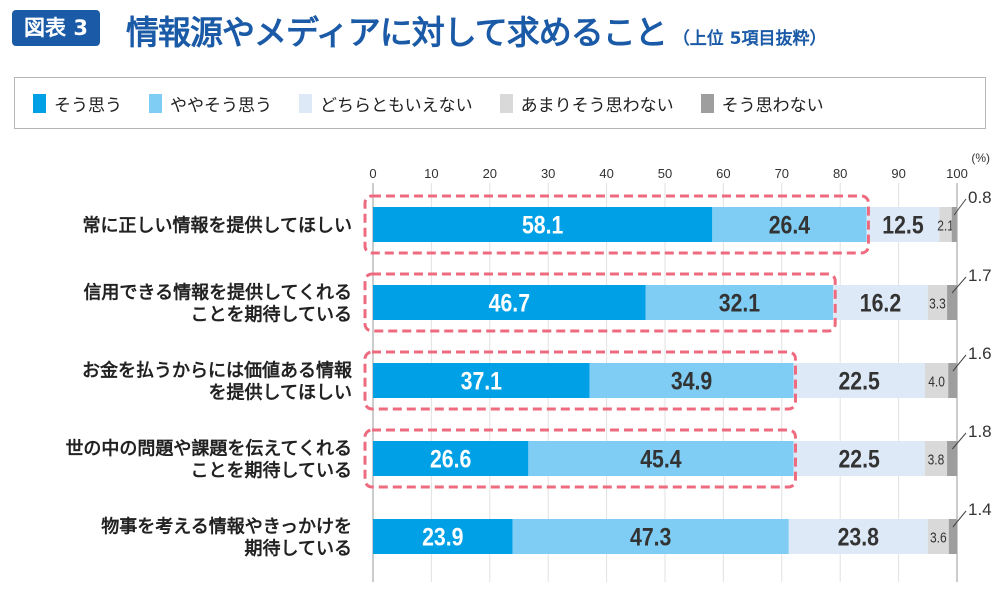 This screenshot has height=600, width=1000. I want to click on data-label: 3.3, so click(937, 303).